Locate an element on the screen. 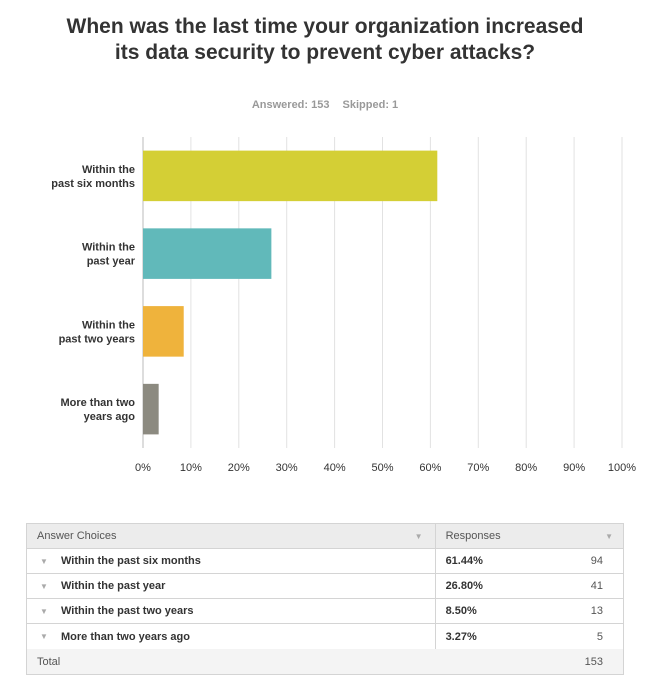 The image size is (650, 682). answered-count: Answered: 153 is located at coordinates (290, 105).